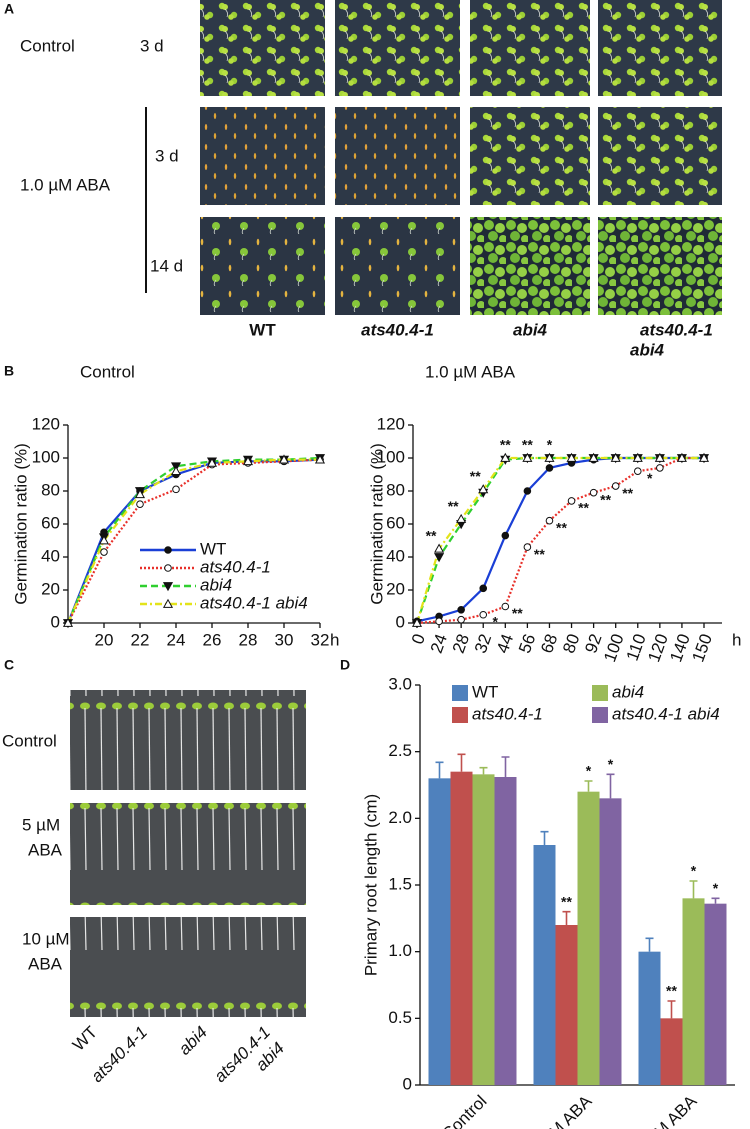 The height and width of the screenshot is (1129, 750). Describe the element at coordinates (418, 638) in the screenshot. I see `x-tick-label: 0` at that location.